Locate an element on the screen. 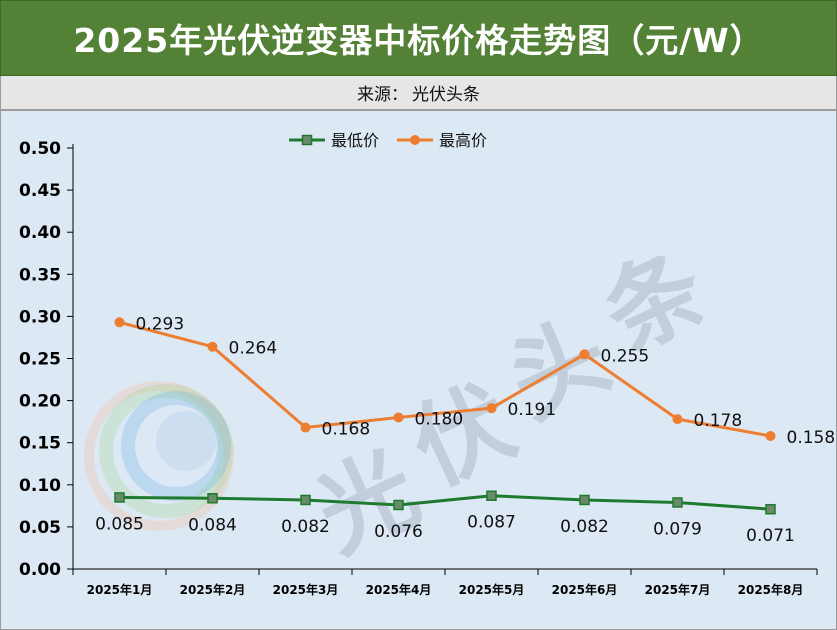 Image resolution: width=837 pixels, height=630 pixels. x-tick-label: 2025年2月 is located at coordinates (213, 589).